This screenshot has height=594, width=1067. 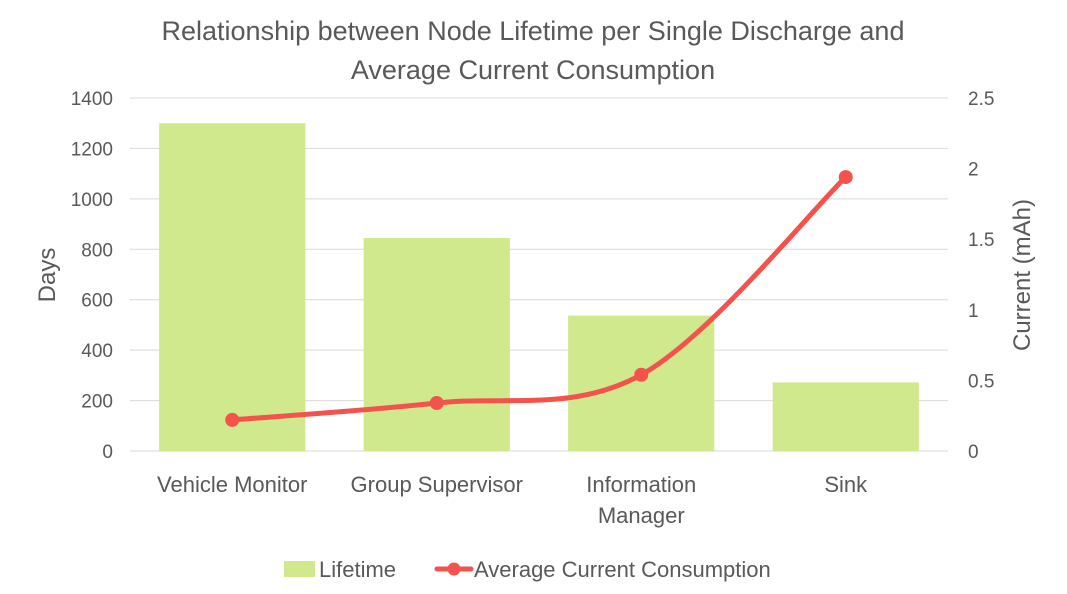 I want to click on legend-label-average-current: Average Current Consumption, so click(x=622, y=569).